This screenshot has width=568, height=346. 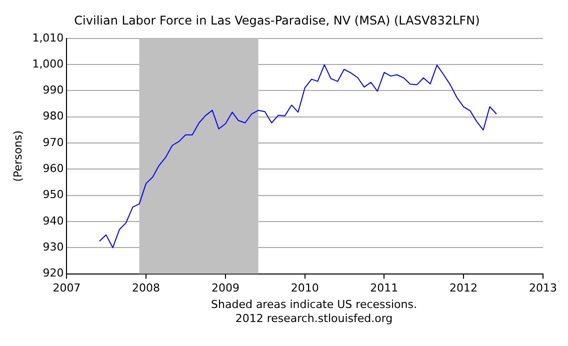 What do you see at coordinates (53, 116) in the screenshot?
I see `y-tick-label: 980` at bounding box center [53, 116].